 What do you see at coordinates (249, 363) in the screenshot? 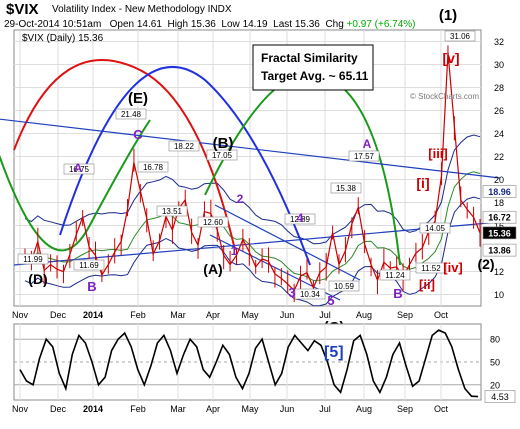
I see `oscillator-line` at bounding box center [249, 363].